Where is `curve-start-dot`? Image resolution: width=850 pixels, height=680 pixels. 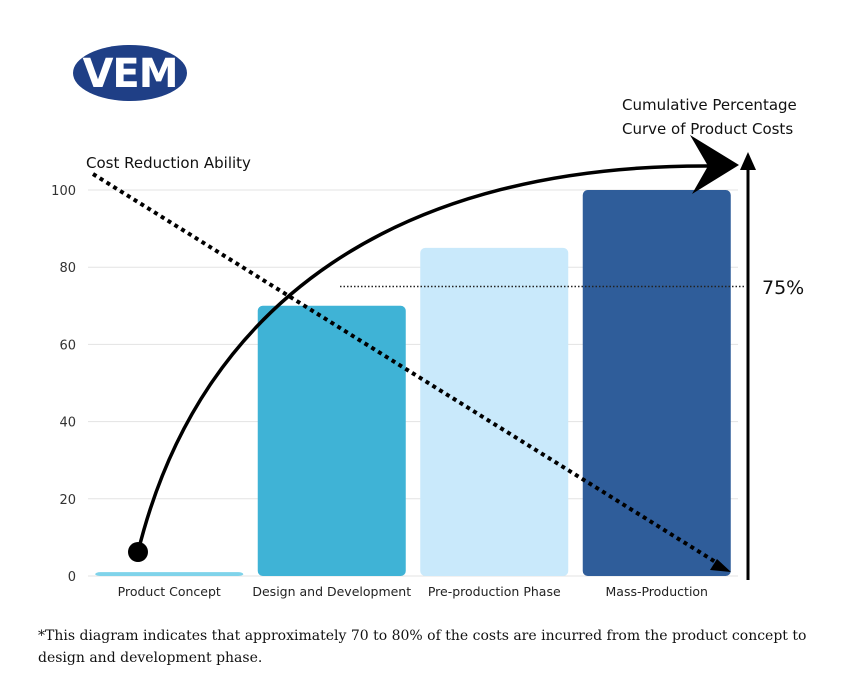 curve-start-dot is located at coordinates (138, 552).